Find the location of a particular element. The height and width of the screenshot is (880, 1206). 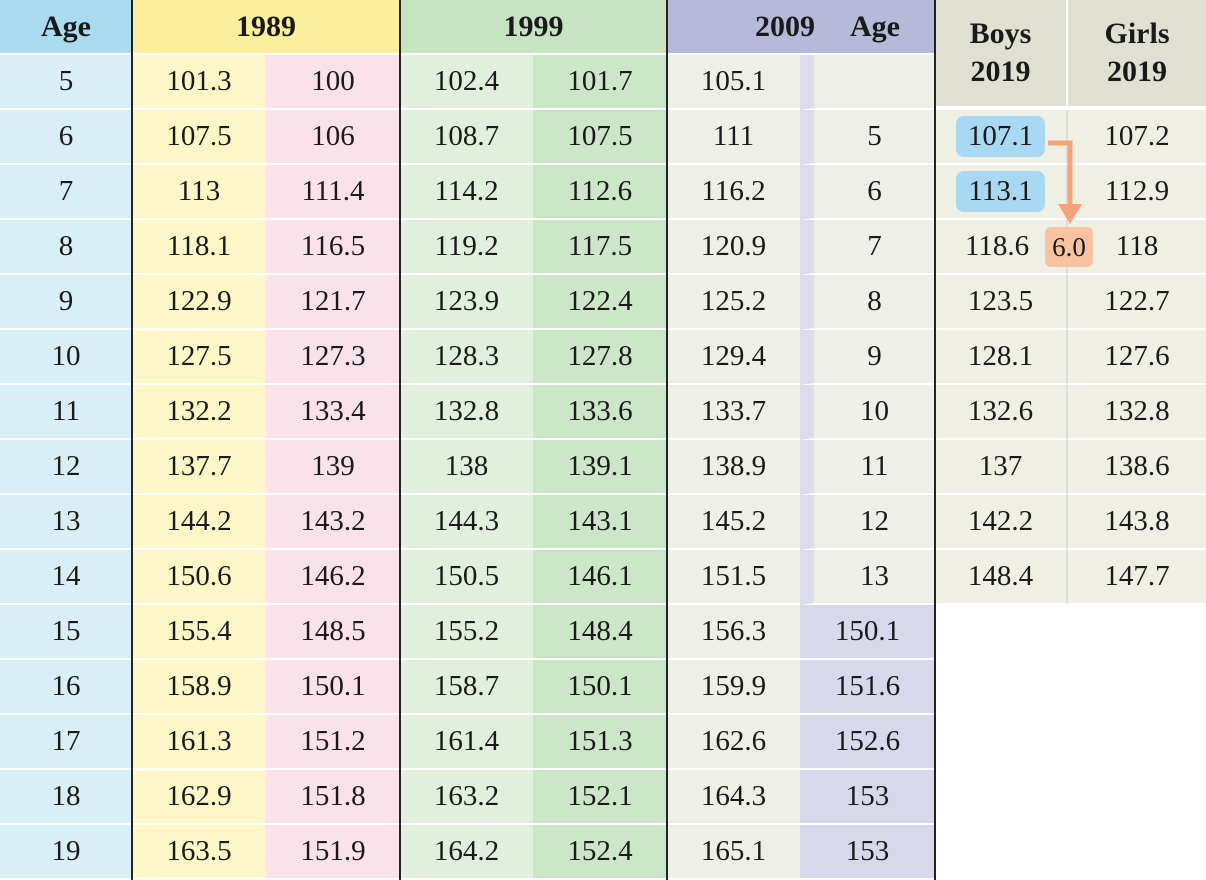

value-cell: 155.4 is located at coordinates (199, 632).